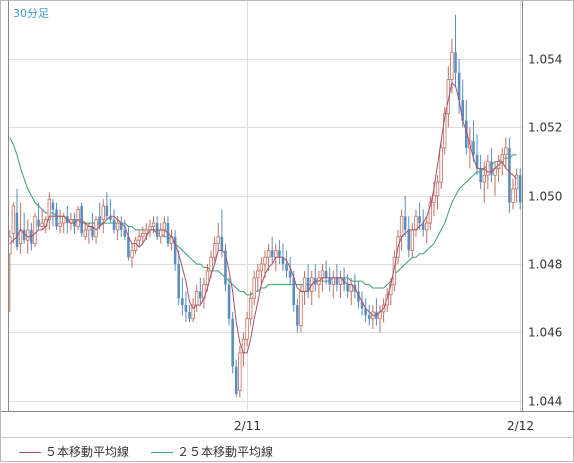  I want to click on legend-item-ma25: ２５本移動平均線, so click(212, 451).